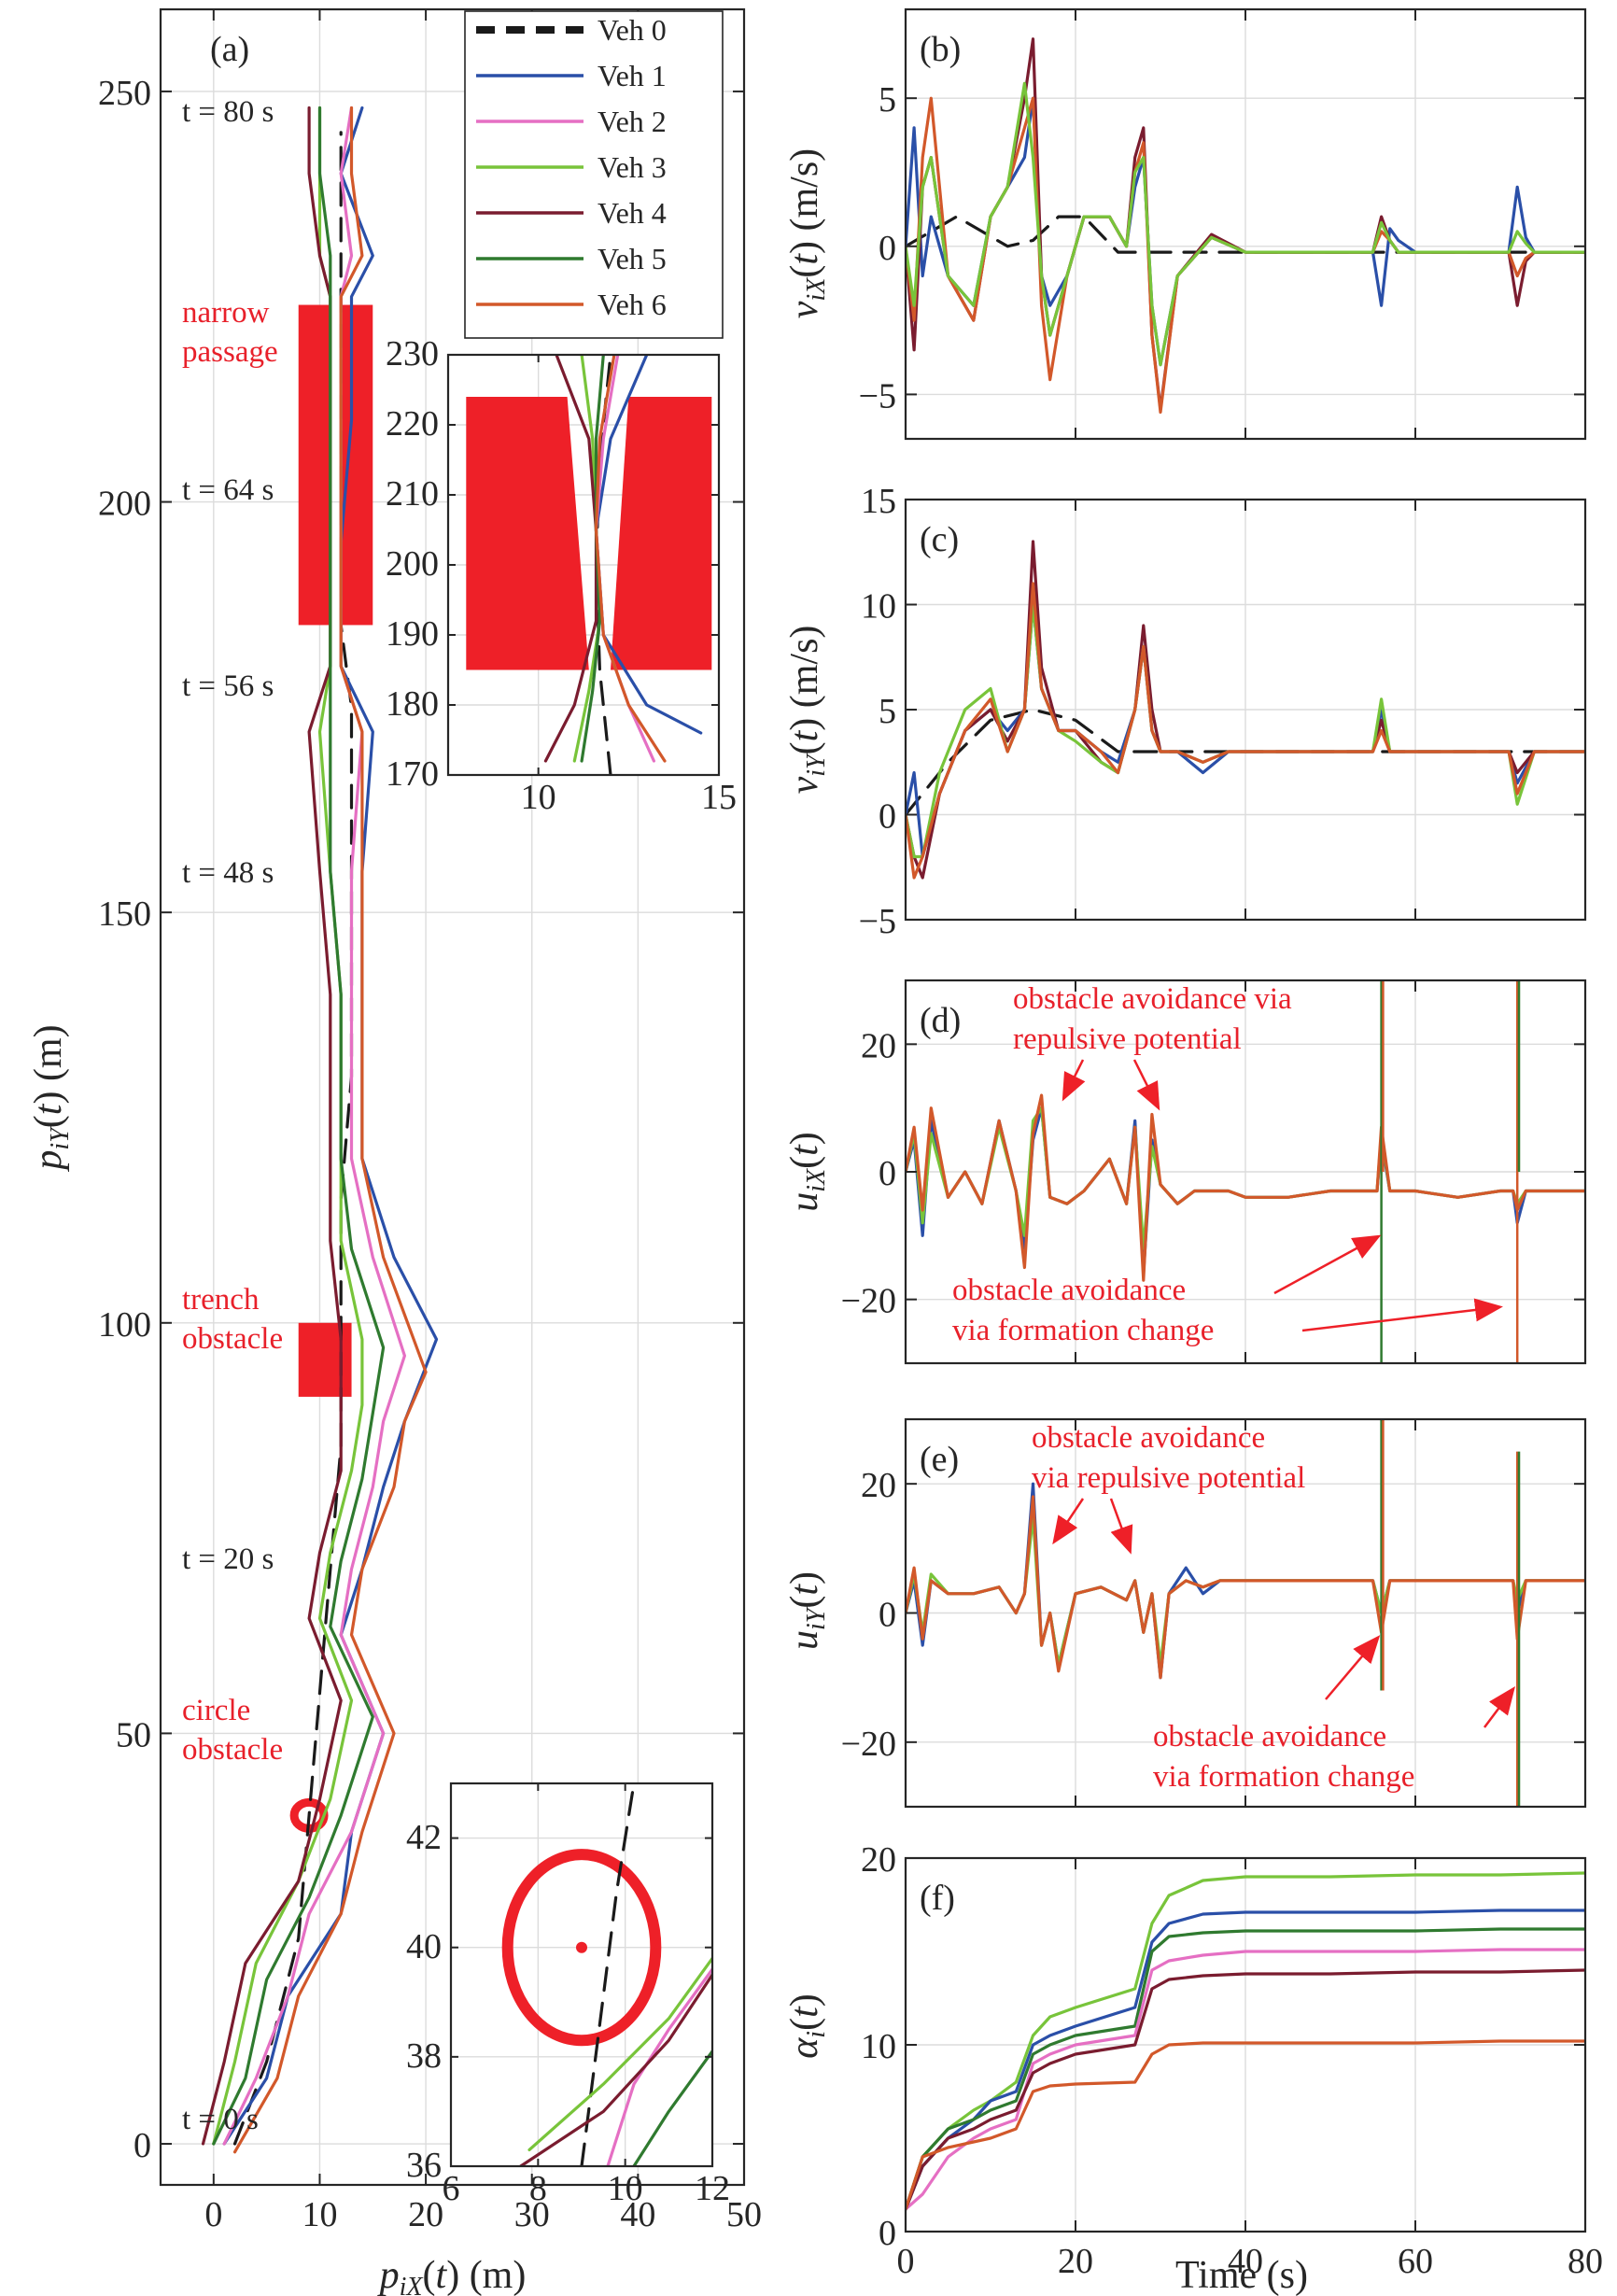 The width and height of the screenshot is (1617, 2296). I want to click on panel-b-label: (b), so click(940, 50).